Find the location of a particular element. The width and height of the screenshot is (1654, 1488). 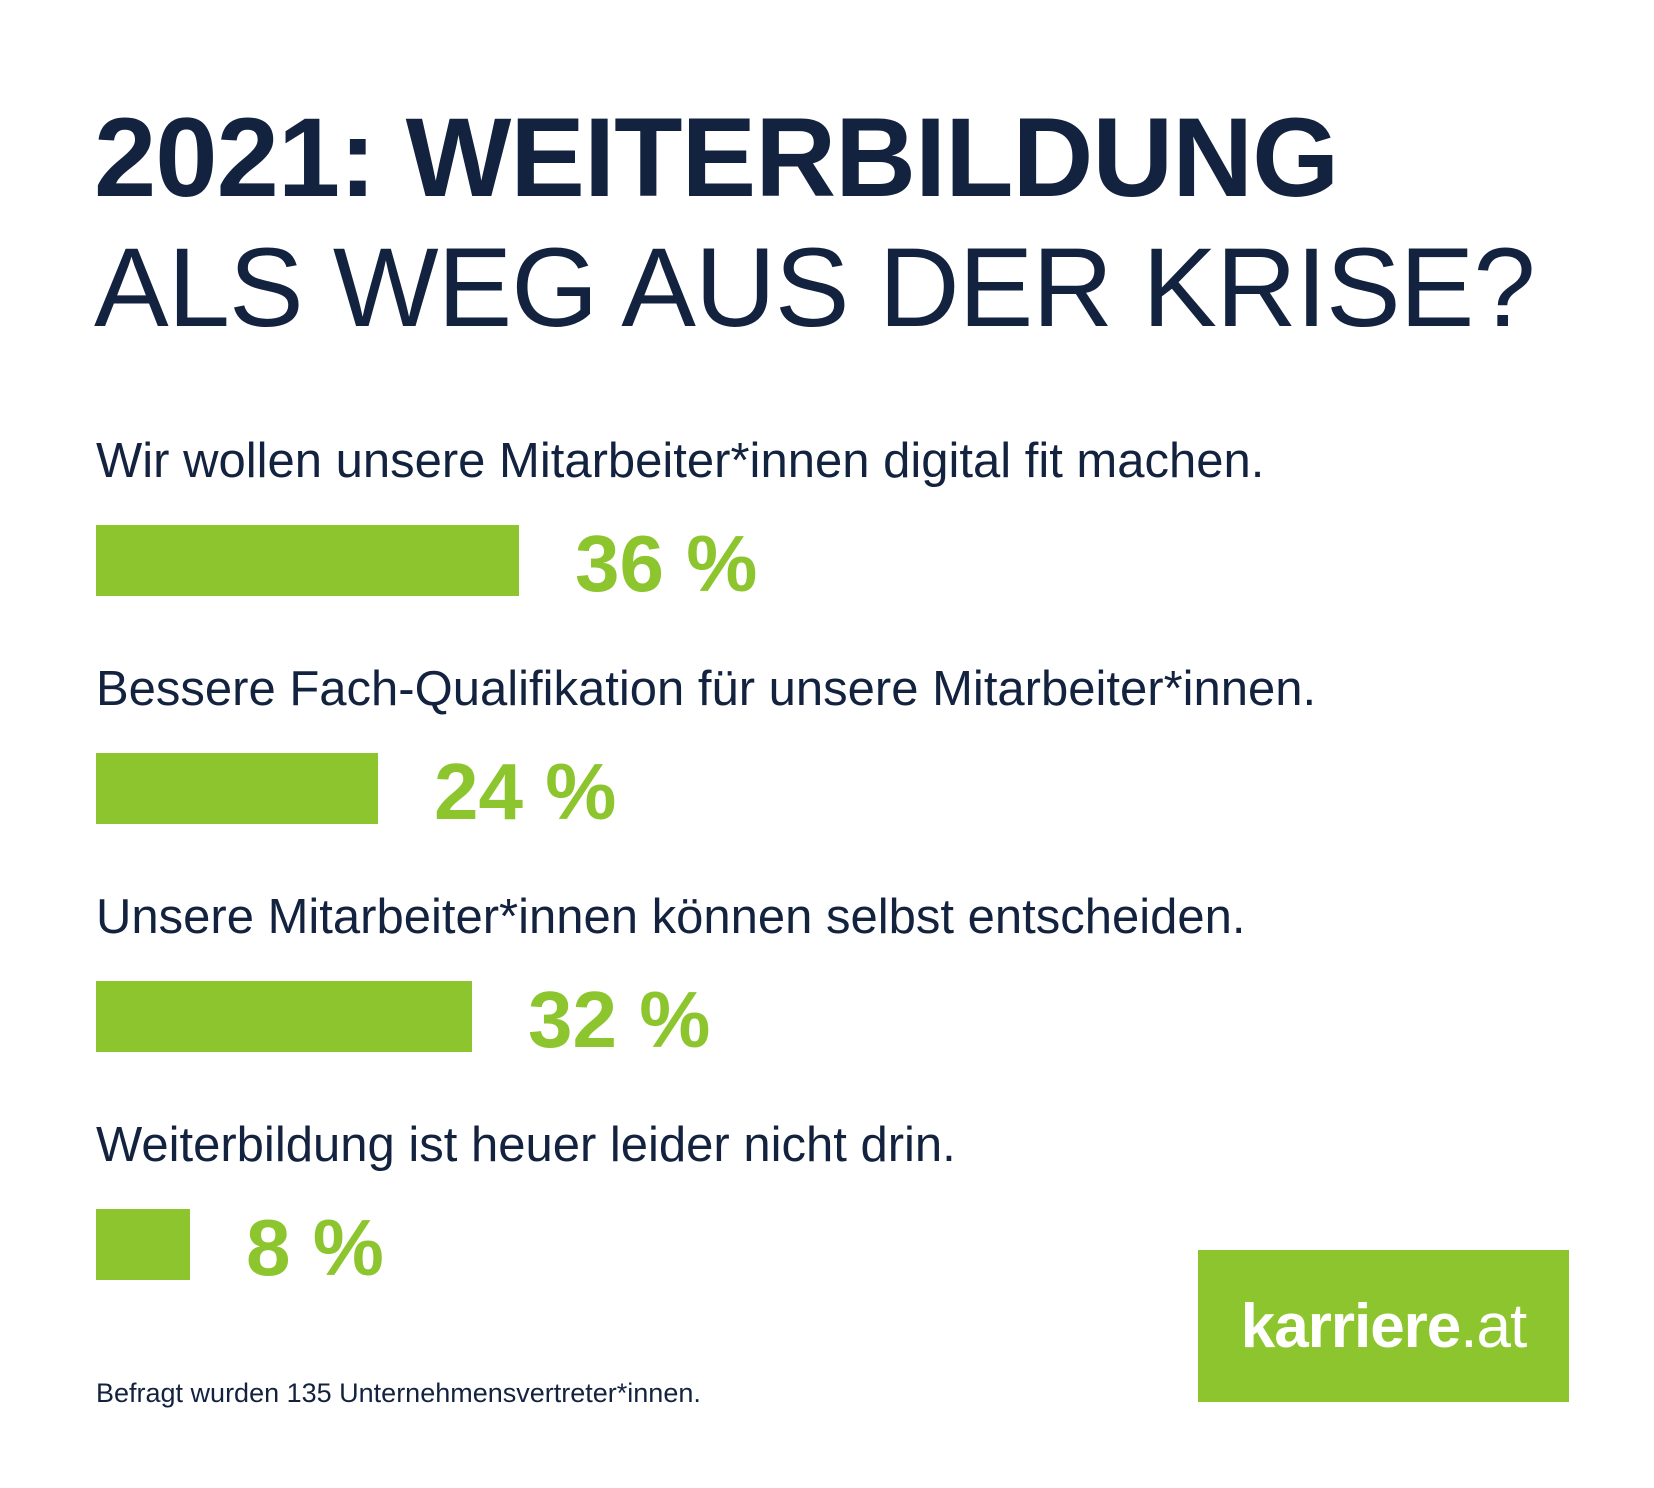

value-label: 24 % is located at coordinates (525, 791).